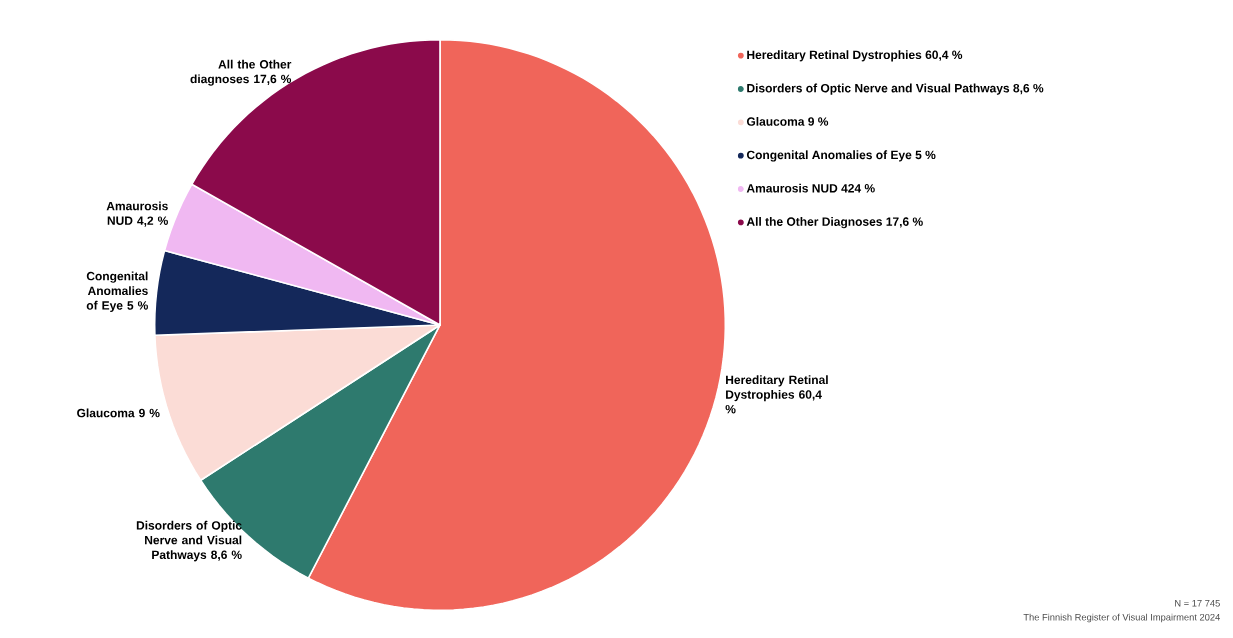  I want to click on legend-label: Congenital Anomalies of Eye 5 %, so click(841, 156).